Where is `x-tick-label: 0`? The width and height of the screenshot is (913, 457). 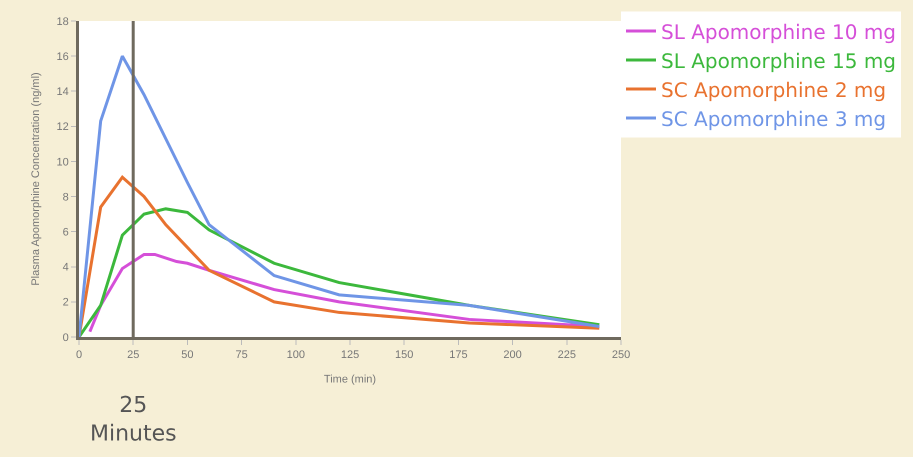
x-tick-label: 0 is located at coordinates (79, 355).